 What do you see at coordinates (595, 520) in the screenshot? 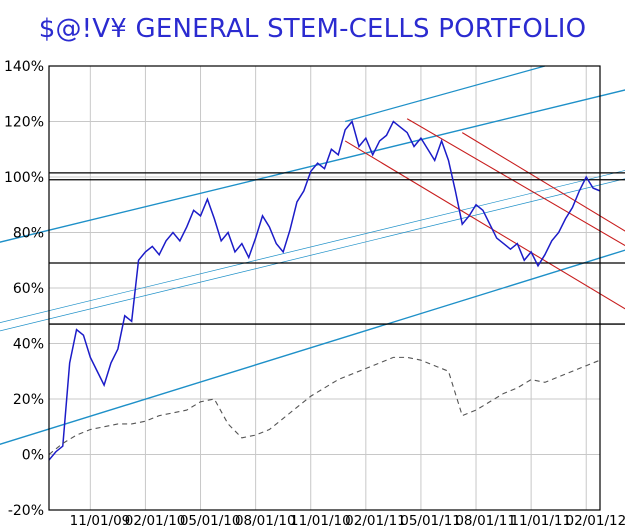
I see `x-tick-label: 02/01/12` at bounding box center [595, 520].